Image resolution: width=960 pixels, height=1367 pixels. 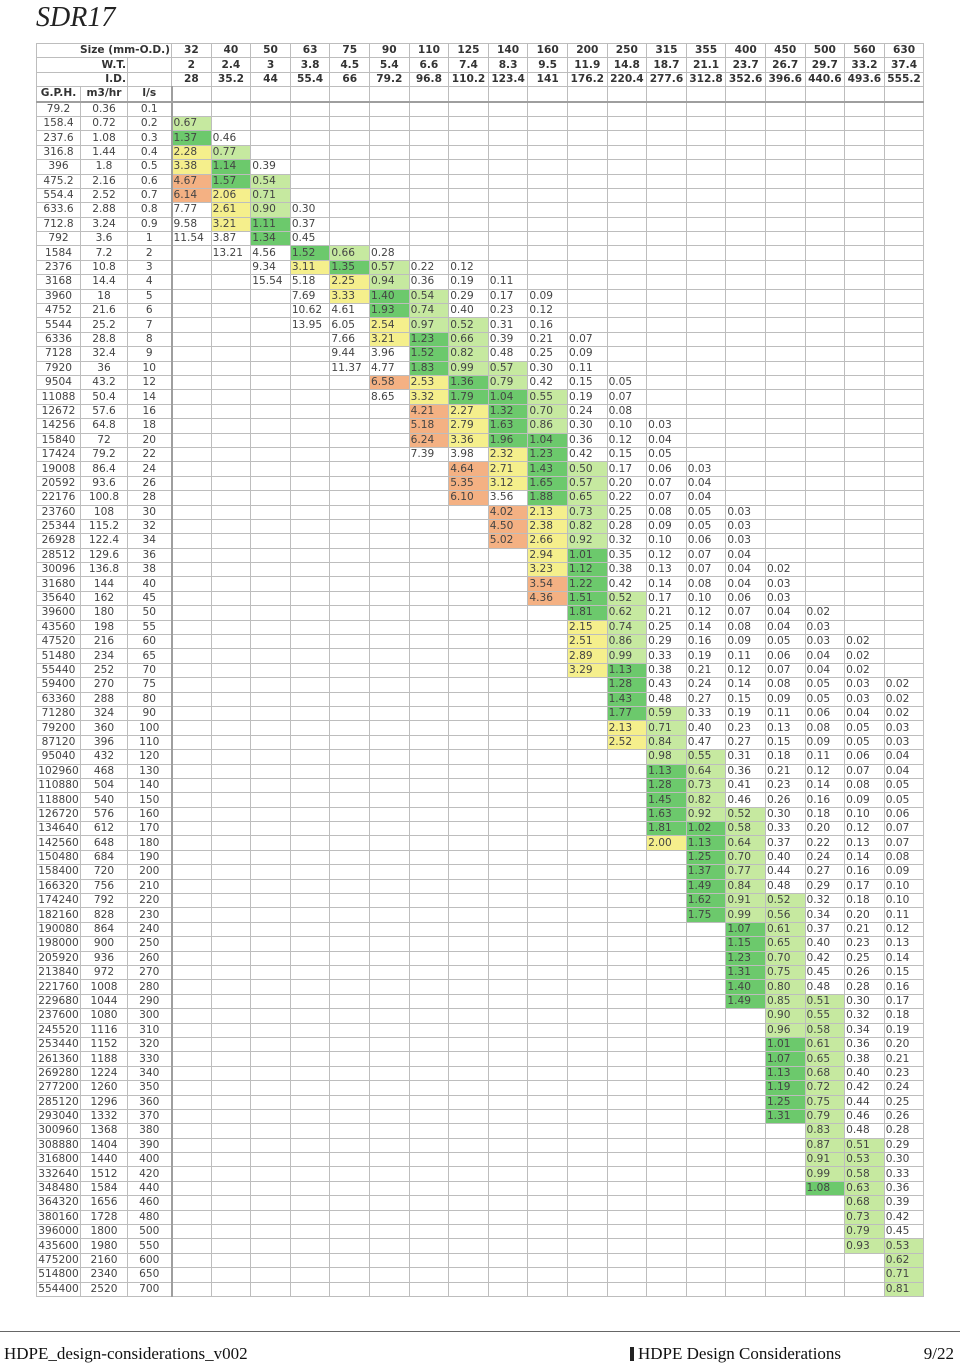 What do you see at coordinates (104, 1246) in the screenshot?
I see `m3hr-cell: 1980` at bounding box center [104, 1246].